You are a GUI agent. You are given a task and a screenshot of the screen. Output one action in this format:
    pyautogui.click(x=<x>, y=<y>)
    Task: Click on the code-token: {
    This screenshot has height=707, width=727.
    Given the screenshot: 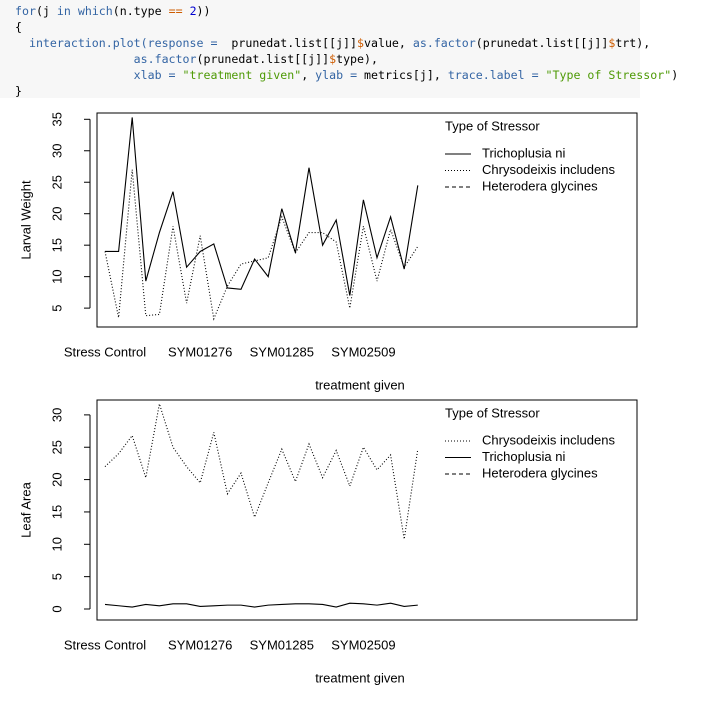 What is the action you would take?
    pyautogui.click(x=18, y=27)
    